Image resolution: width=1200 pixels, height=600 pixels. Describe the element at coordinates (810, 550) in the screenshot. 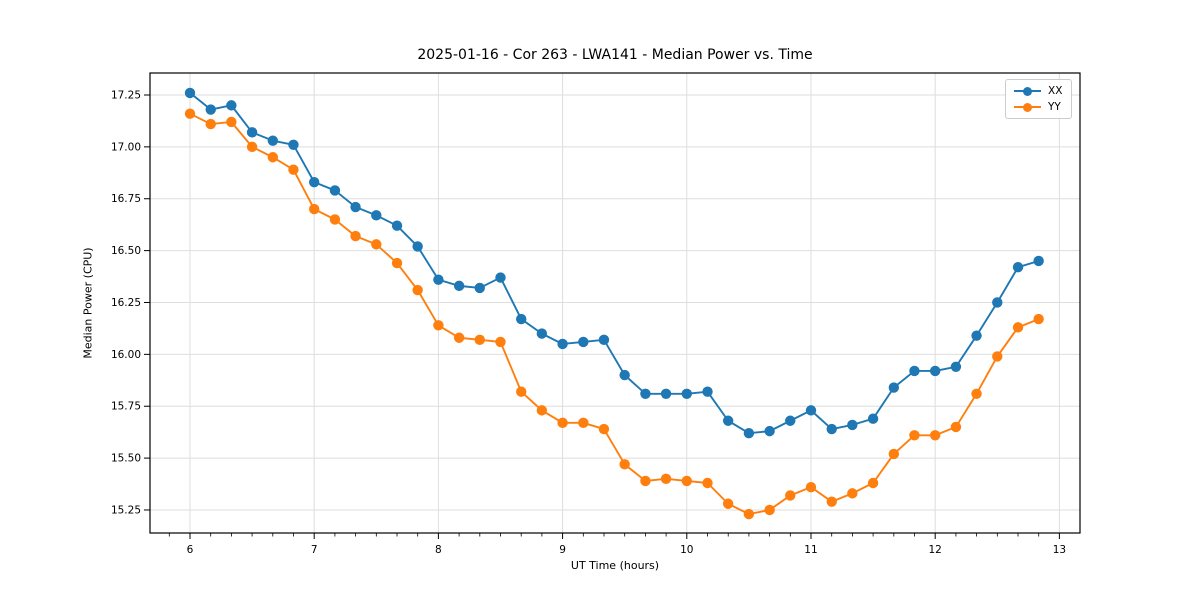

I see `x-tick-label: 11` at that location.